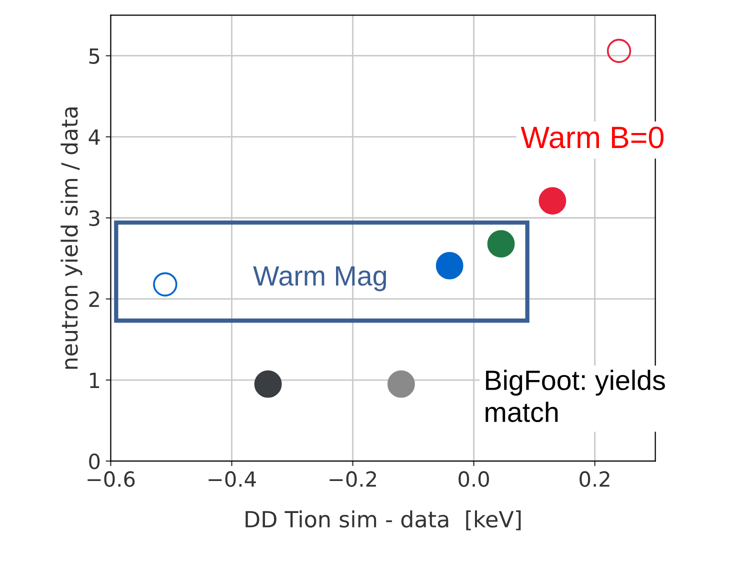  What do you see at coordinates (94, 462) in the screenshot?
I see `y-tick-label: 0` at bounding box center [94, 462].